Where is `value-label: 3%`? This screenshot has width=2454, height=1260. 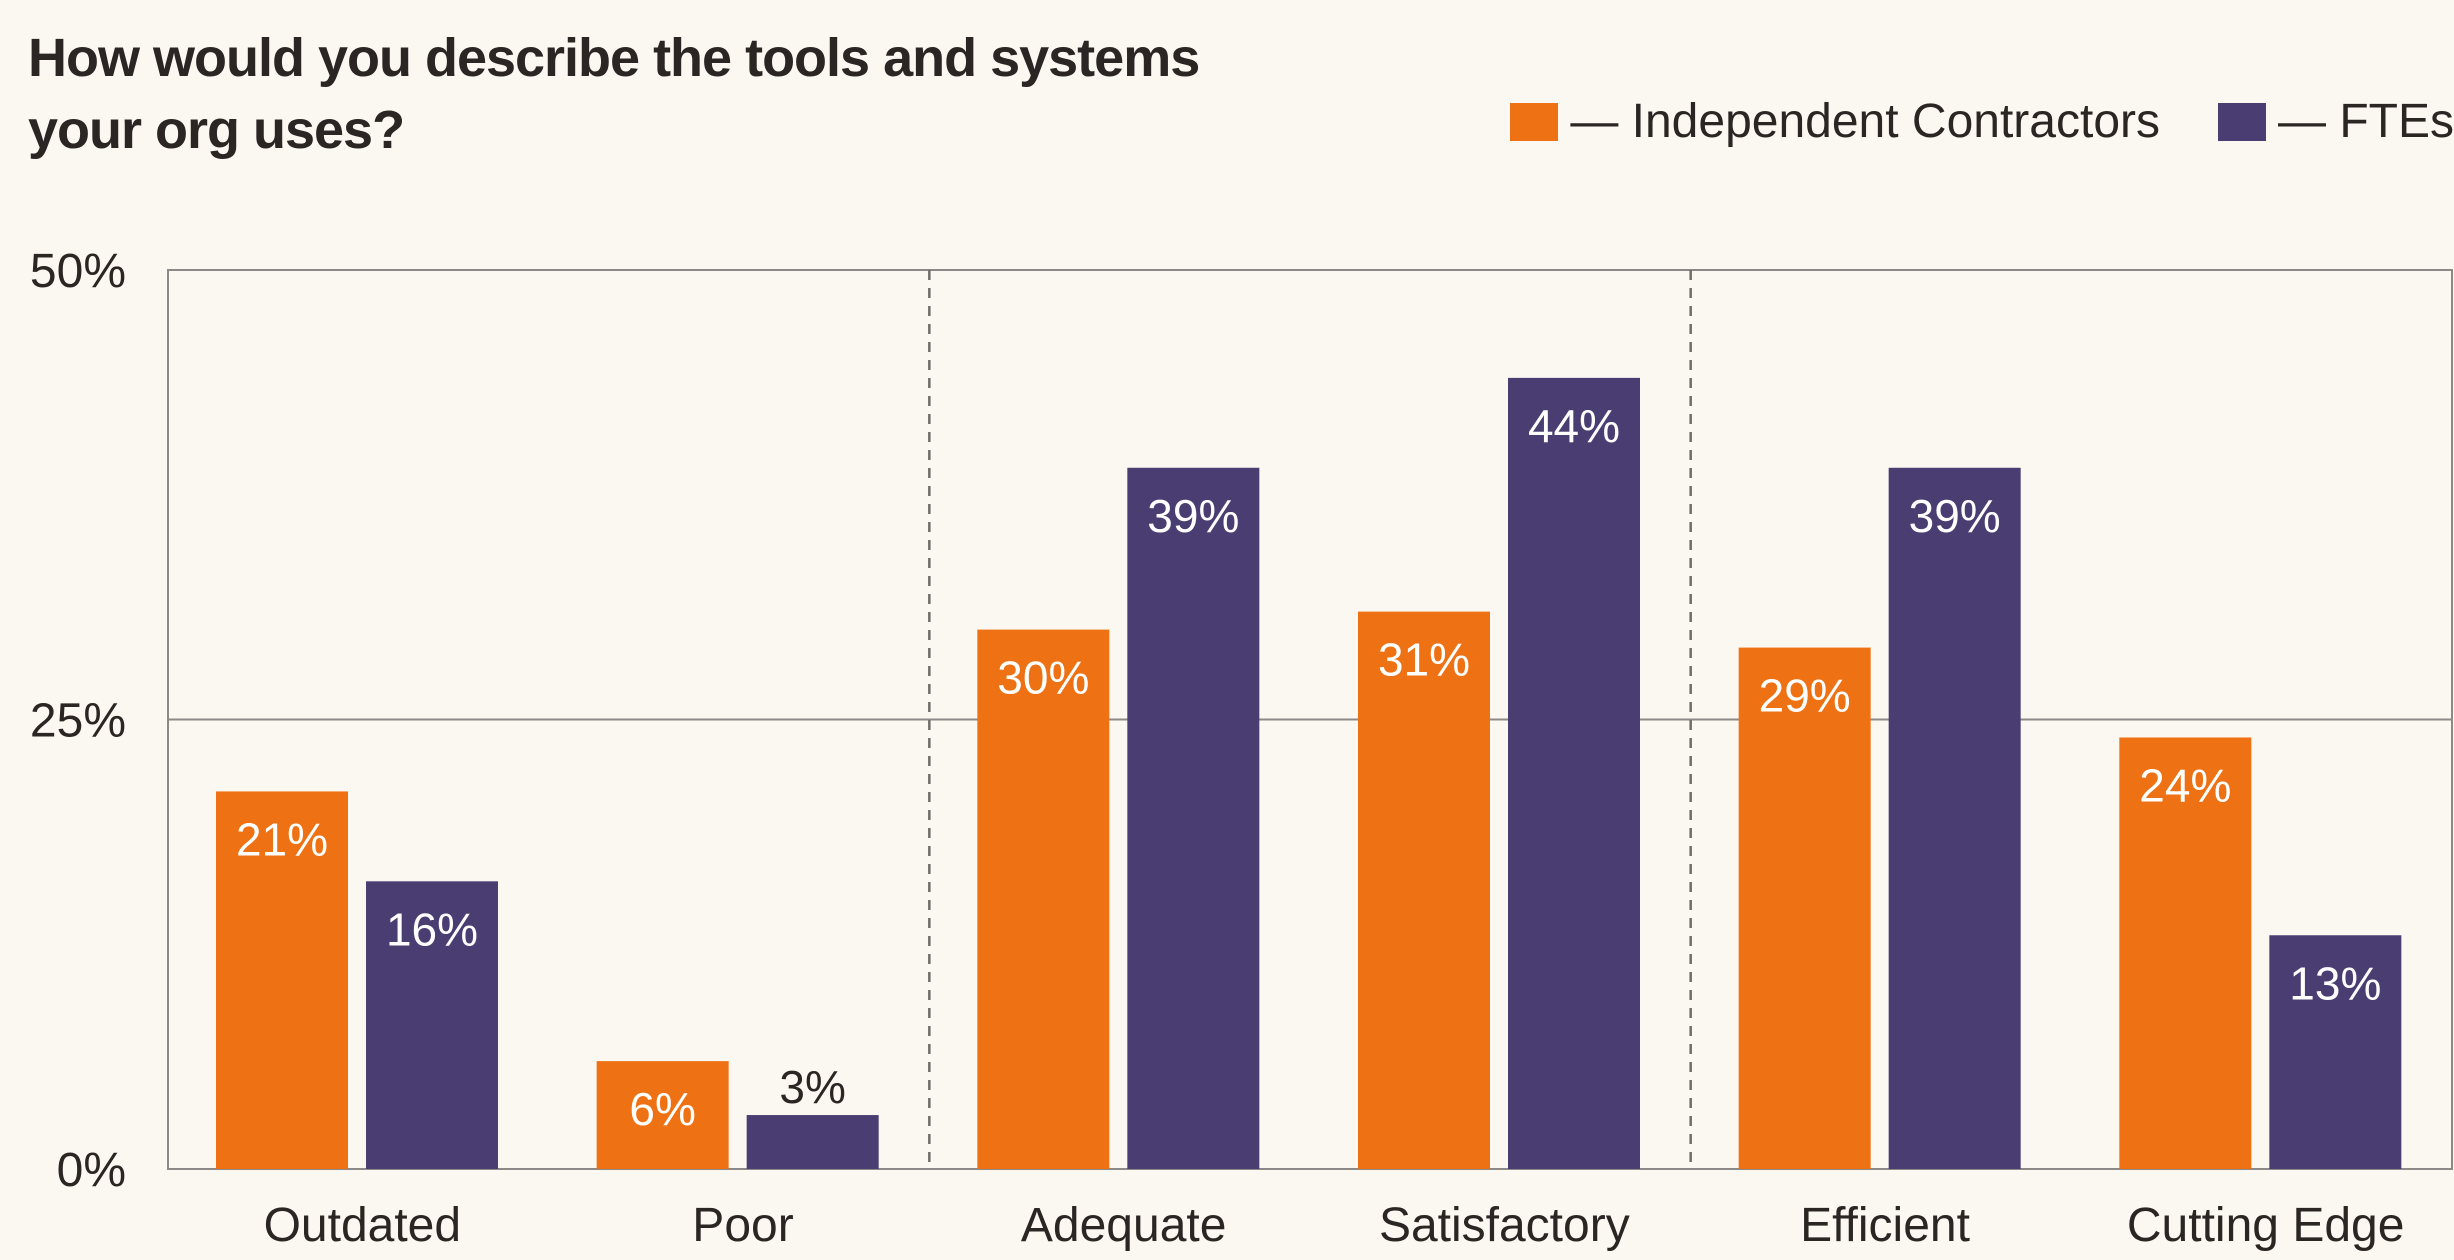
value-label: 3% is located at coordinates (812, 1087).